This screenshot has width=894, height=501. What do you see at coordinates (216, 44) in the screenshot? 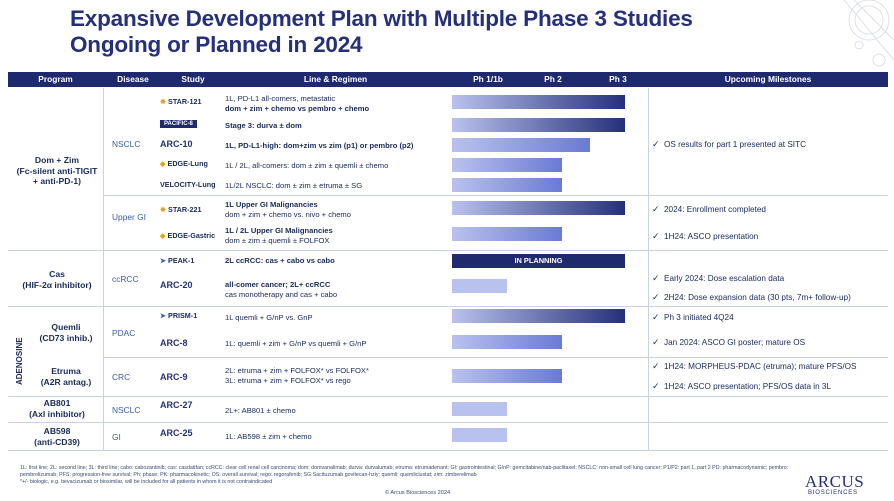
I see `title-line-2: Ongoing or Planned in 2024` at bounding box center [216, 44].